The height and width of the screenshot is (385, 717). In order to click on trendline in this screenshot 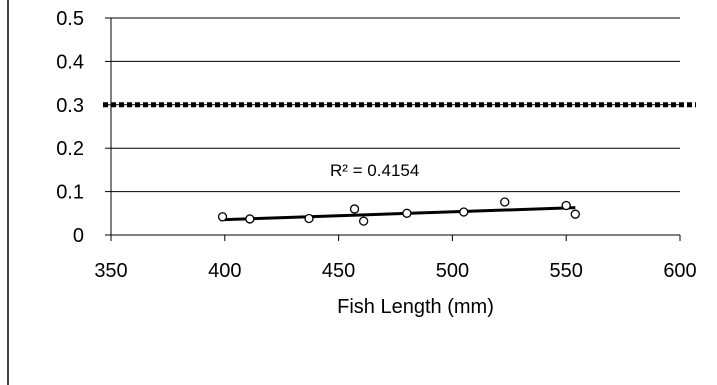, I will do `click(398, 214)`.